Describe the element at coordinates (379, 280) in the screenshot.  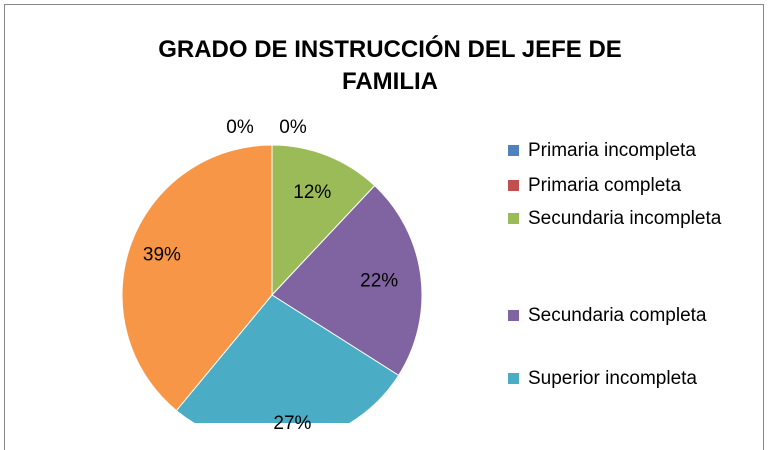
I see `data-label: 22%` at that location.